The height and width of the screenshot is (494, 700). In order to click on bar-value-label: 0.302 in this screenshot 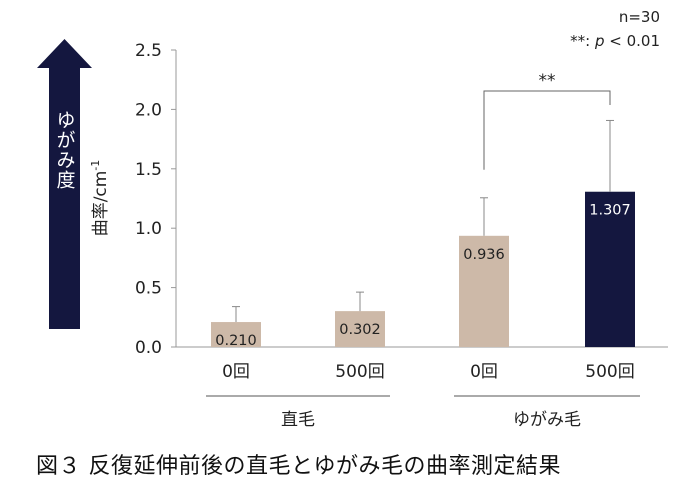, I will do `click(360, 330)`.